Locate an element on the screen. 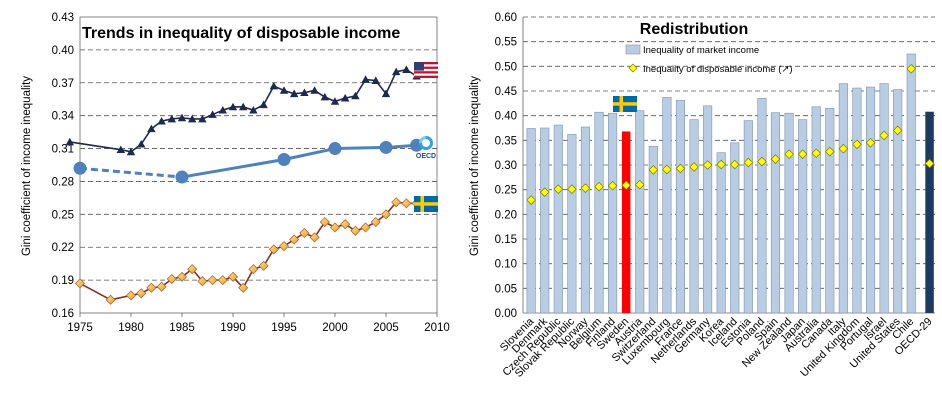 The image size is (942, 409). legend-label-disposable: Inequality of disposable income (↗) is located at coordinates (717, 69).